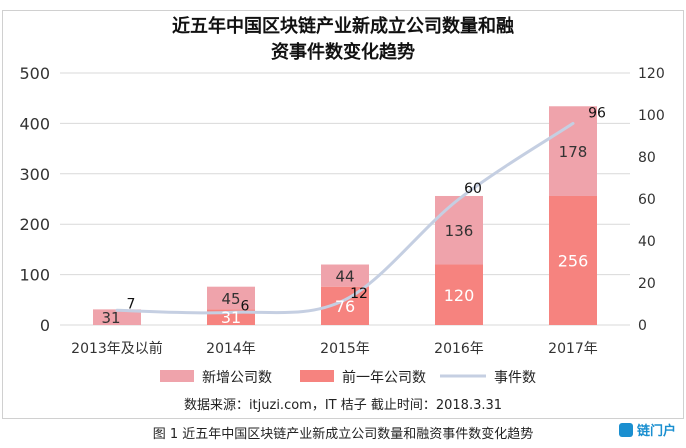  Describe the element at coordinates (656, 431) in the screenshot. I see `brand-name: 链门户` at that location.